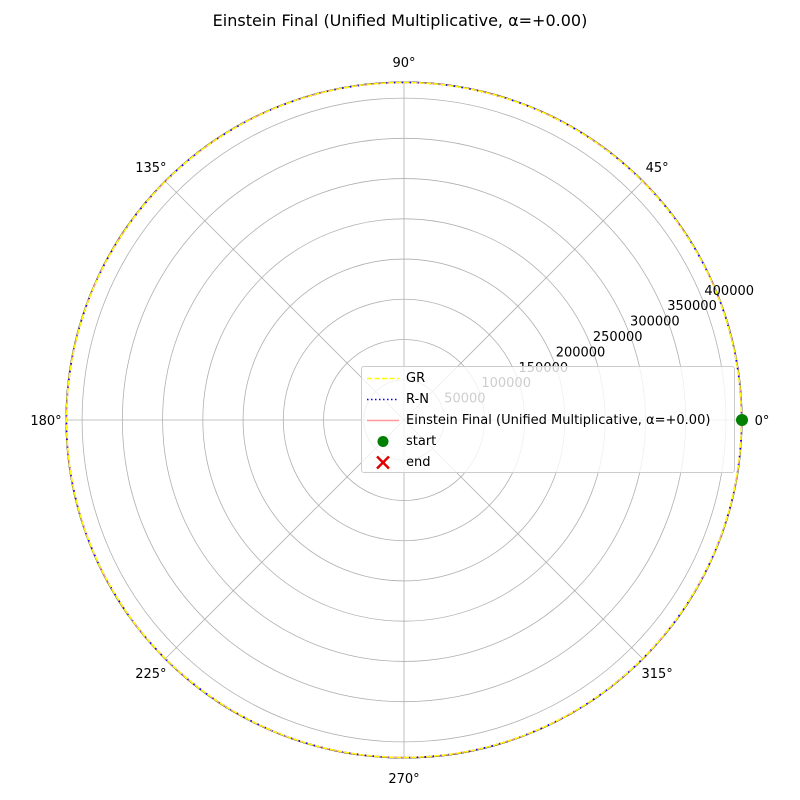  Describe the element at coordinates (692, 306) in the screenshot. I see `radial-tick-label-6: 350000` at that location.